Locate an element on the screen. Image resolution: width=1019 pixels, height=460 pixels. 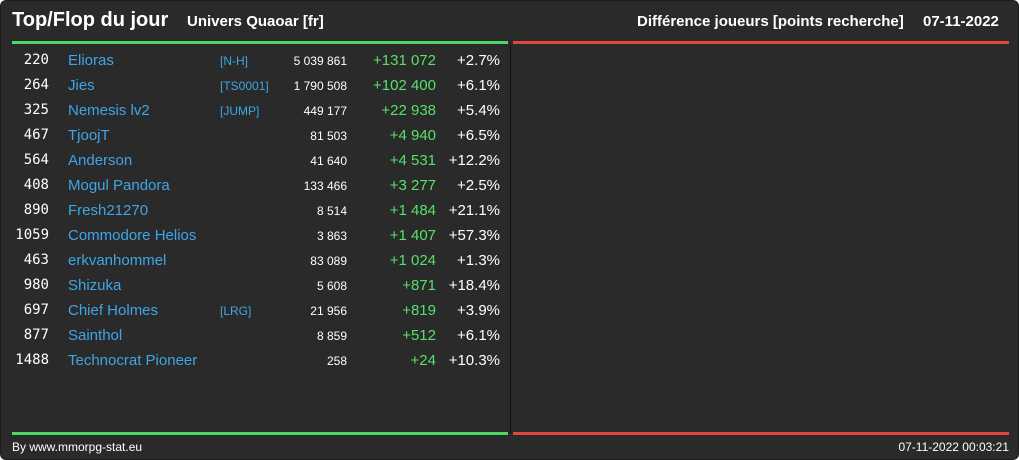
player-name-link: Shizuka is located at coordinates (95, 285).